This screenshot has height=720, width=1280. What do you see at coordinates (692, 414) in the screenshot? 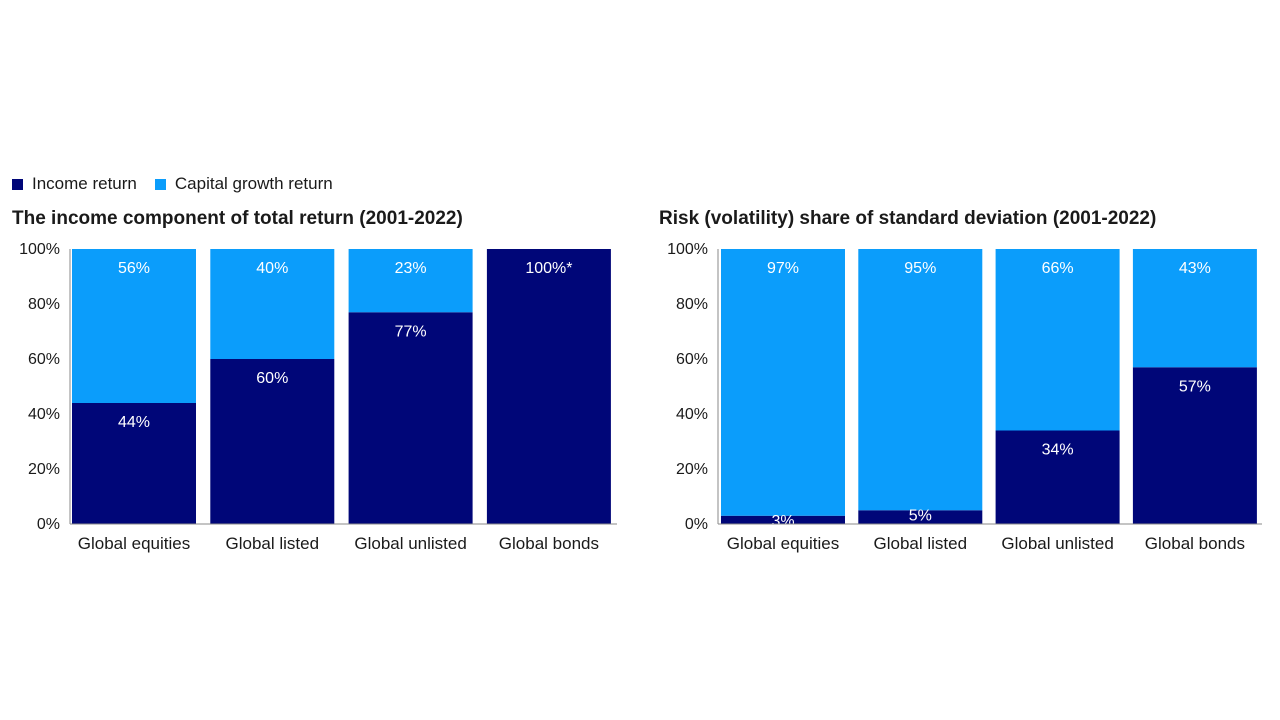
I see `risk-ytick-label: 40%` at bounding box center [692, 414].